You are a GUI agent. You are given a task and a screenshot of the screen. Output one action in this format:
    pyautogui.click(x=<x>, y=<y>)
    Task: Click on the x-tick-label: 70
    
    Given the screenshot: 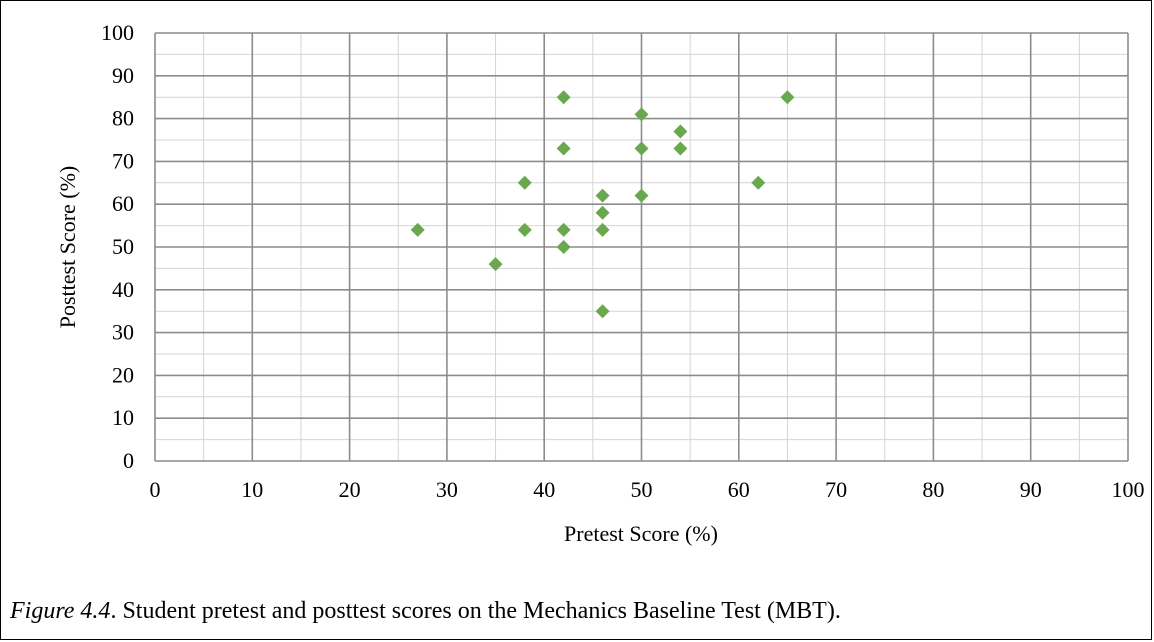 What is the action you would take?
    pyautogui.click(x=836, y=489)
    